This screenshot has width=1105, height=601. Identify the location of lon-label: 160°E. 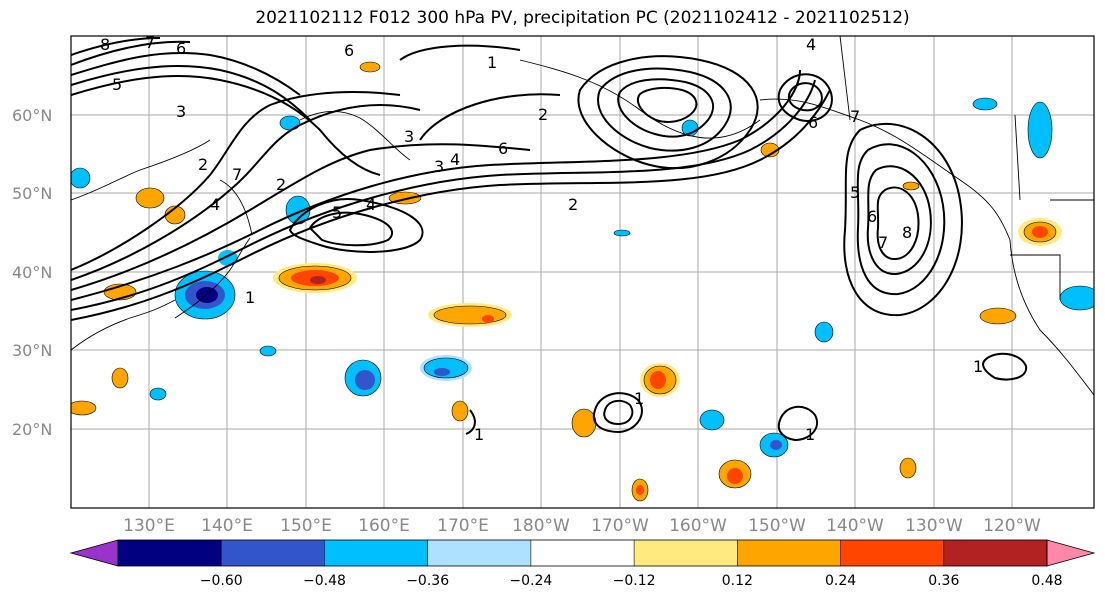
(384, 526).